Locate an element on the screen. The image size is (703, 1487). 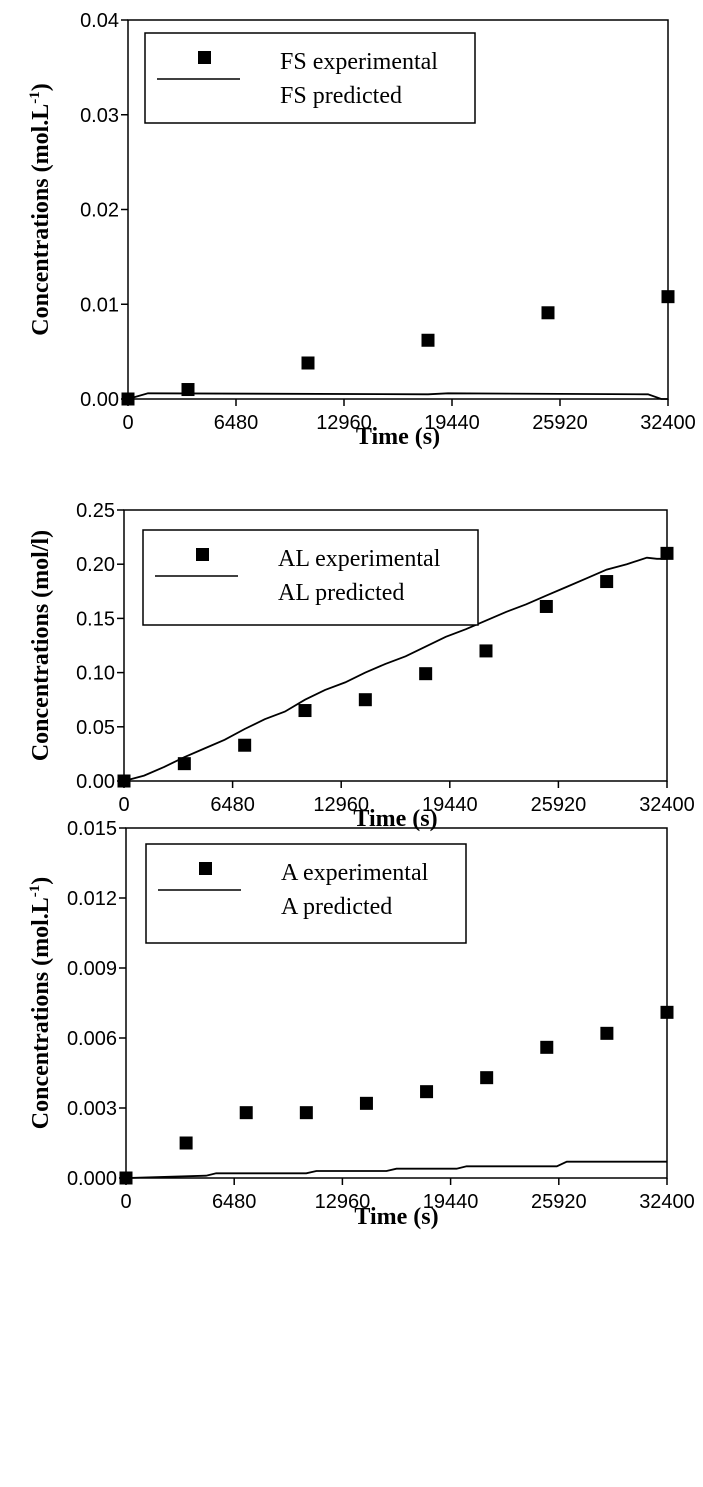
y-tick-label: 0.05 is located at coordinates (95, 728).